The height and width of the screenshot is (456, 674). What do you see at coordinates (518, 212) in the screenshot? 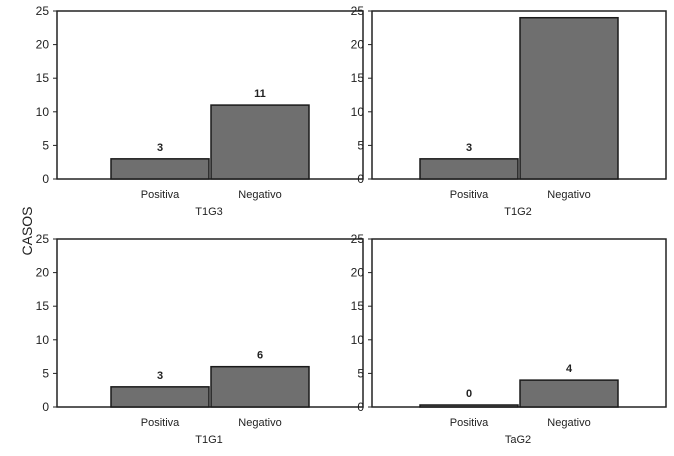
I see `panel-title: T1G2` at bounding box center [518, 212].